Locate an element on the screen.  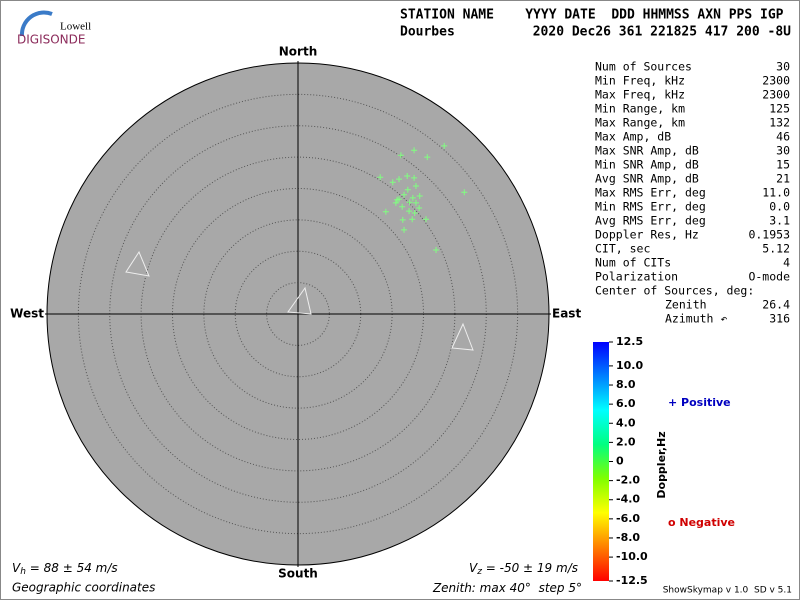
colorbar-tick-label: -8.0 is located at coordinates (628, 537).